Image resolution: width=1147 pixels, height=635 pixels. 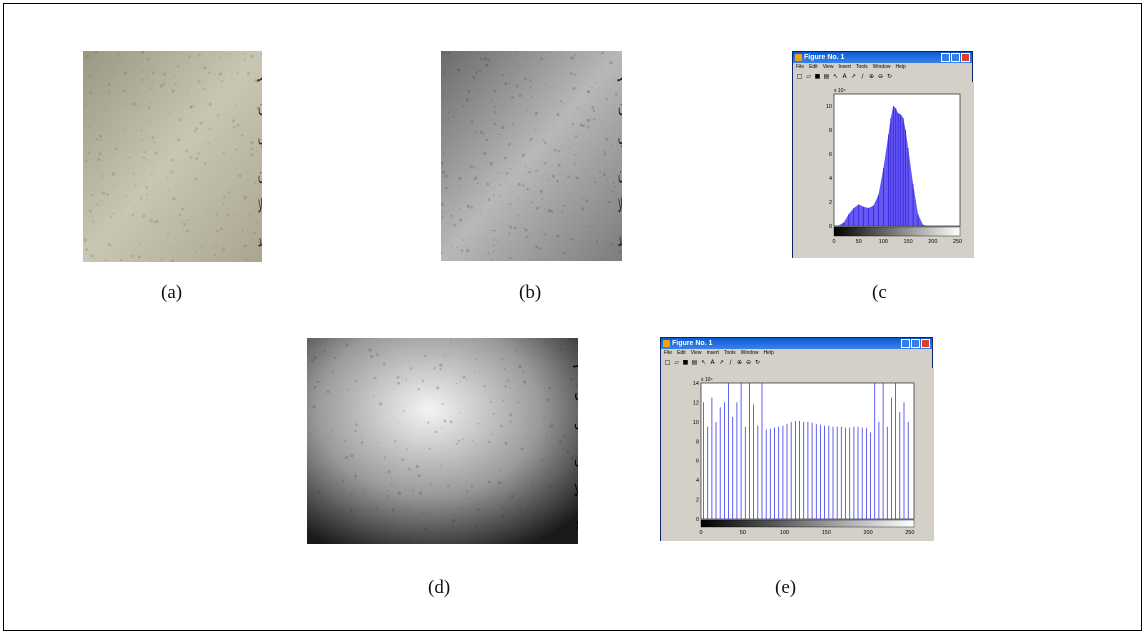 What do you see at coordinates (439, 587) in the screenshot?
I see `caption-d: (d)` at bounding box center [439, 587].